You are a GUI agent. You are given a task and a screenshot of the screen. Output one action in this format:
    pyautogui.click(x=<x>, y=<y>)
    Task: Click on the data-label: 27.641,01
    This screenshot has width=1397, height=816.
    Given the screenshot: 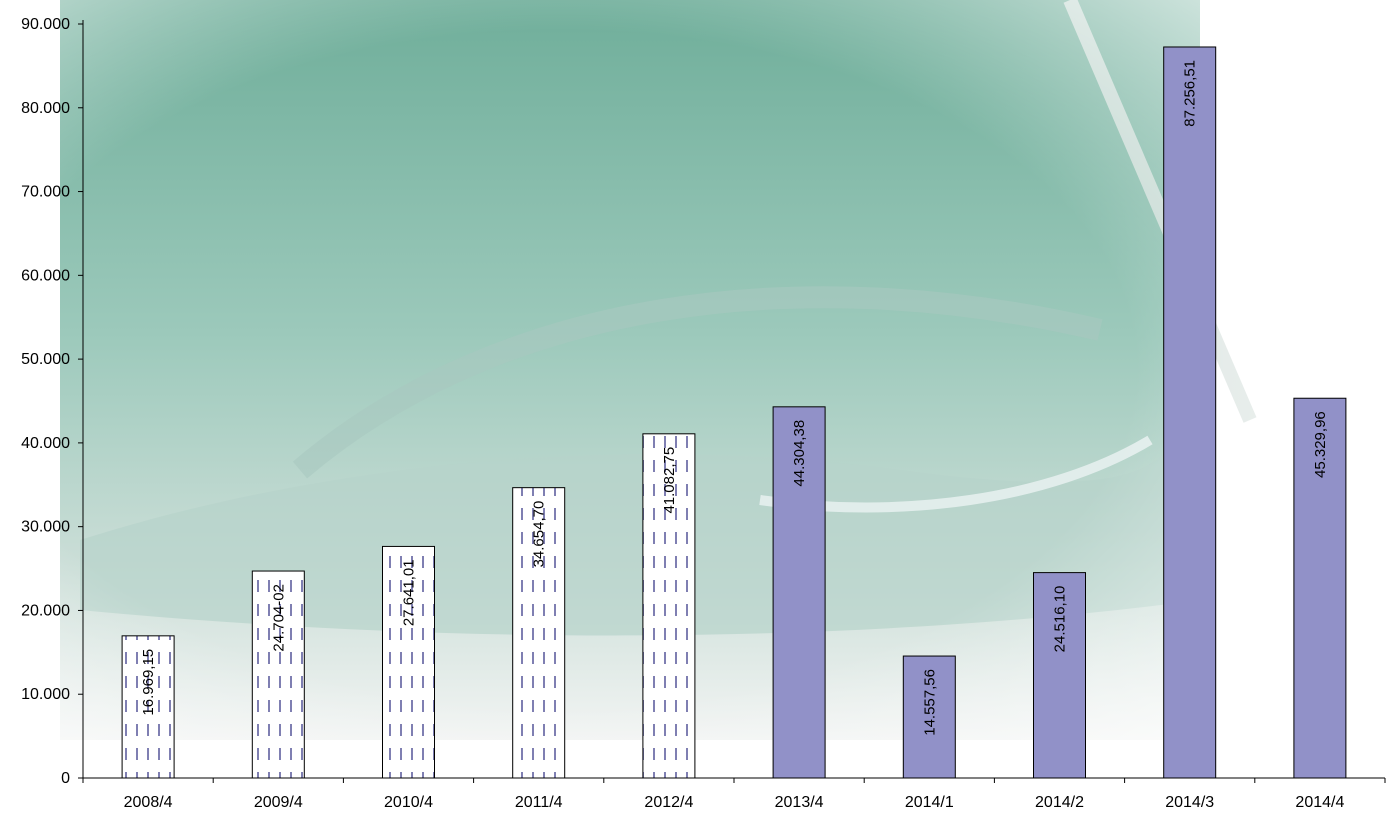 What is the action you would take?
    pyautogui.click(x=409, y=592)
    